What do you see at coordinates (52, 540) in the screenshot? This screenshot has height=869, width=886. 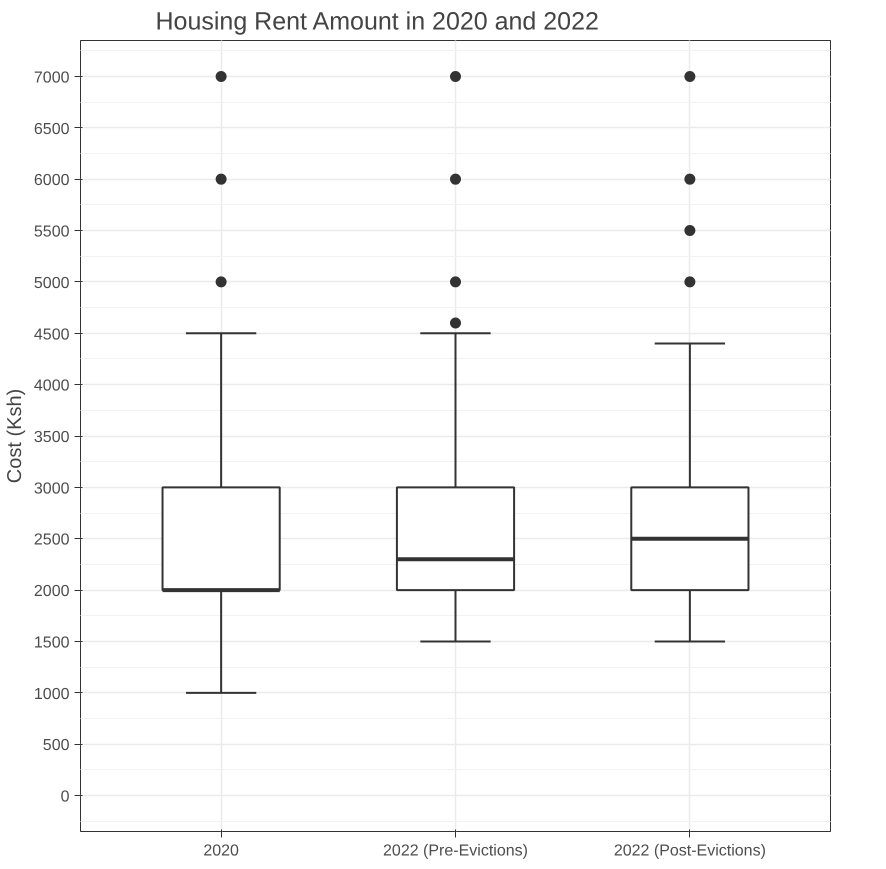 I see `y-tick-label: 2500` at bounding box center [52, 540].